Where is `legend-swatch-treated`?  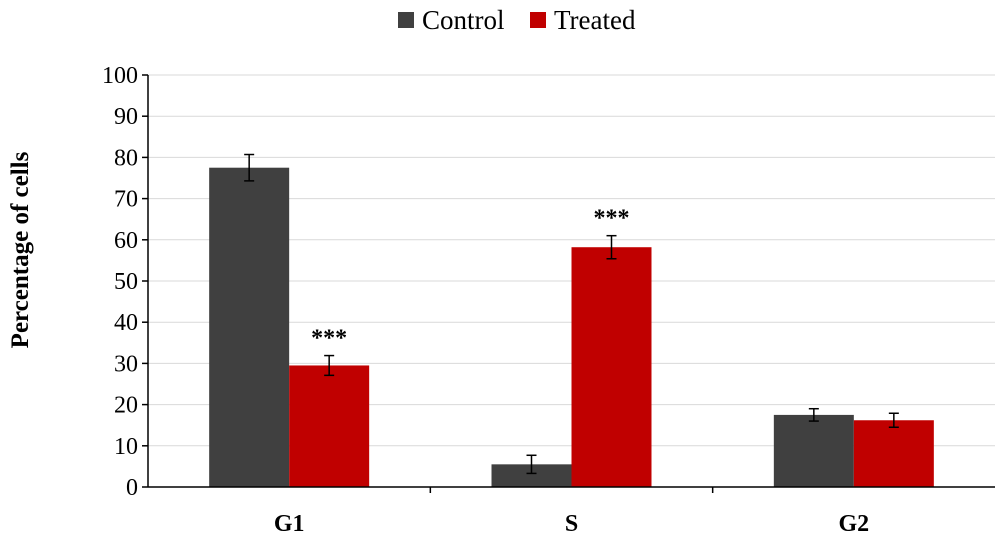
legend-swatch-treated is located at coordinates (538, 20).